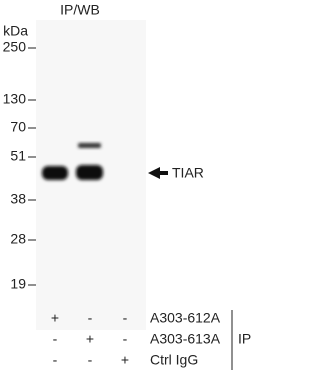 This screenshot has height=379, width=320. Describe the element at coordinates (18, 156) in the screenshot. I see `marker-label: 51` at that location.